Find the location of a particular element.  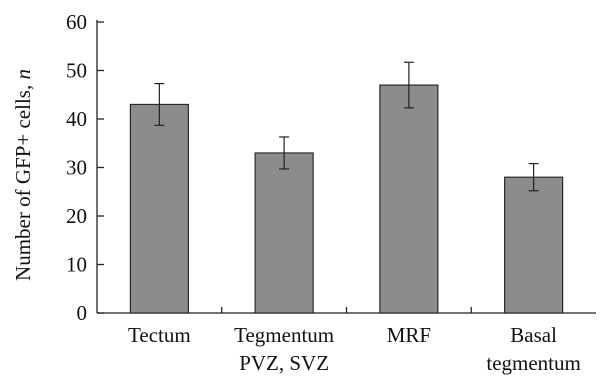

y-axis-label-variable: n is located at coordinates (23, 74).